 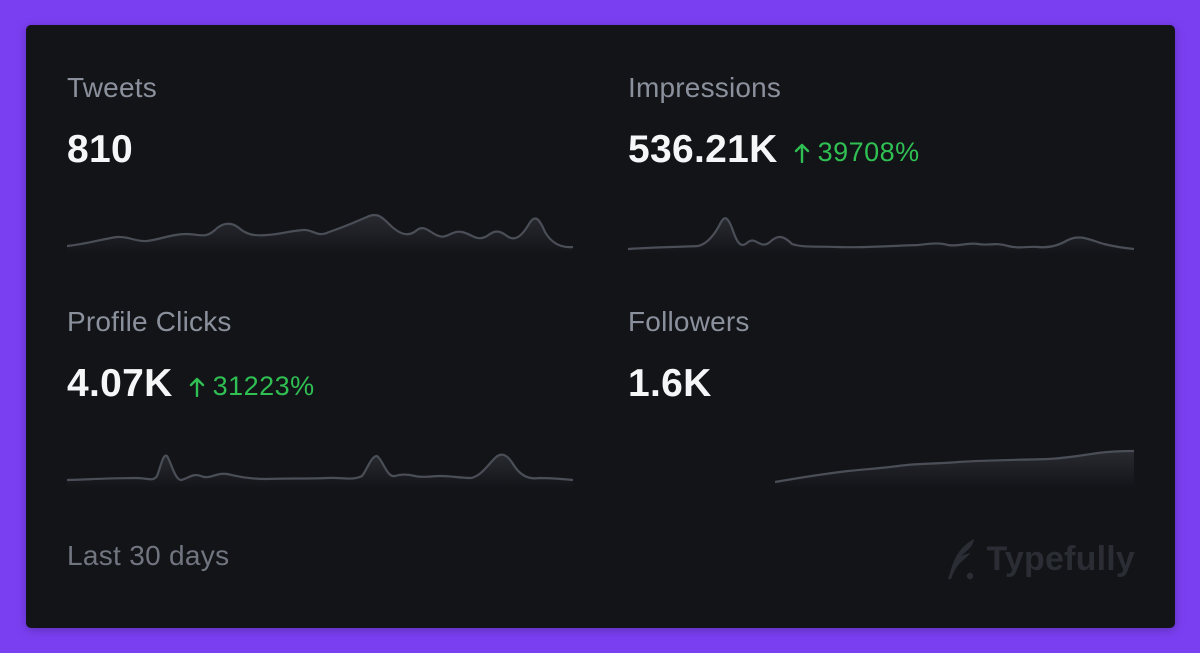 I want to click on followers-sparkline, so click(x=954, y=468).